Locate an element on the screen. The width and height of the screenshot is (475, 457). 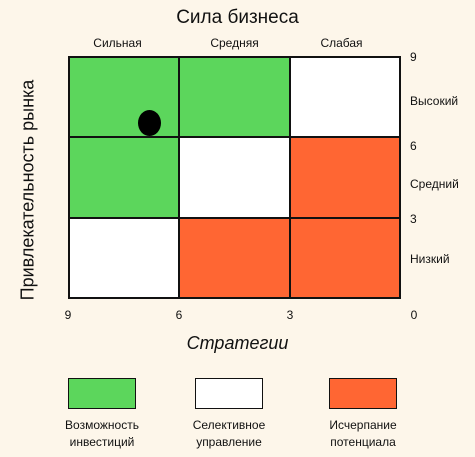
right-tick: 6 is located at coordinates (413, 146).